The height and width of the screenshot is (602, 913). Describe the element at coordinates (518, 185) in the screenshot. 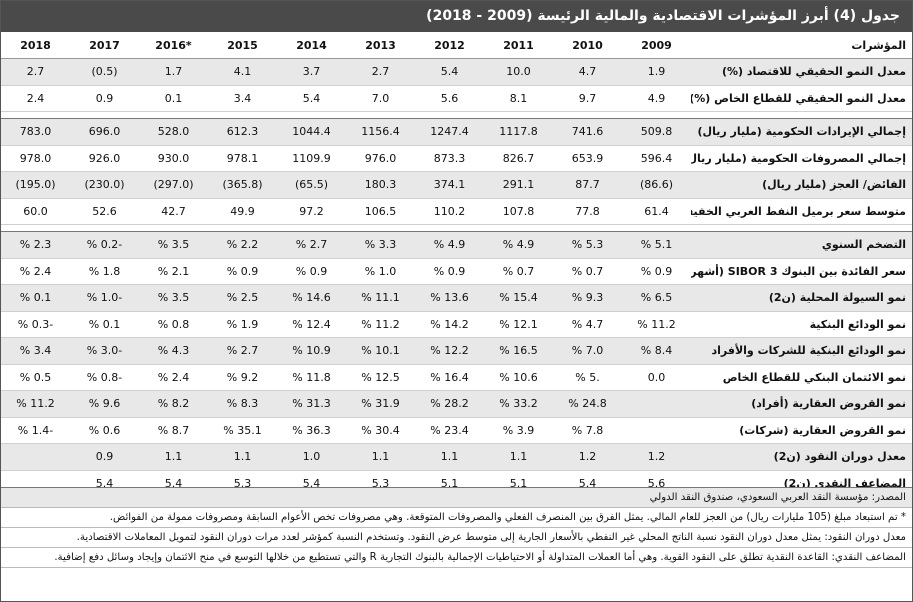

I see `cell: 291.1` at that location.